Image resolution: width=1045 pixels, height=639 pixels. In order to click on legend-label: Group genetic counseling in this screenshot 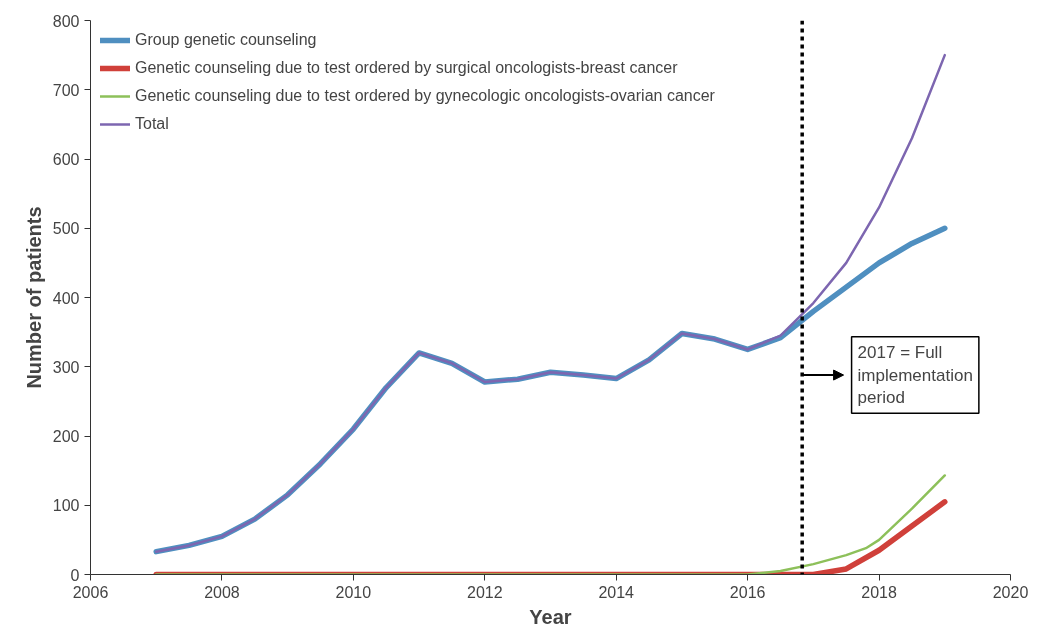, I will do `click(226, 40)`.